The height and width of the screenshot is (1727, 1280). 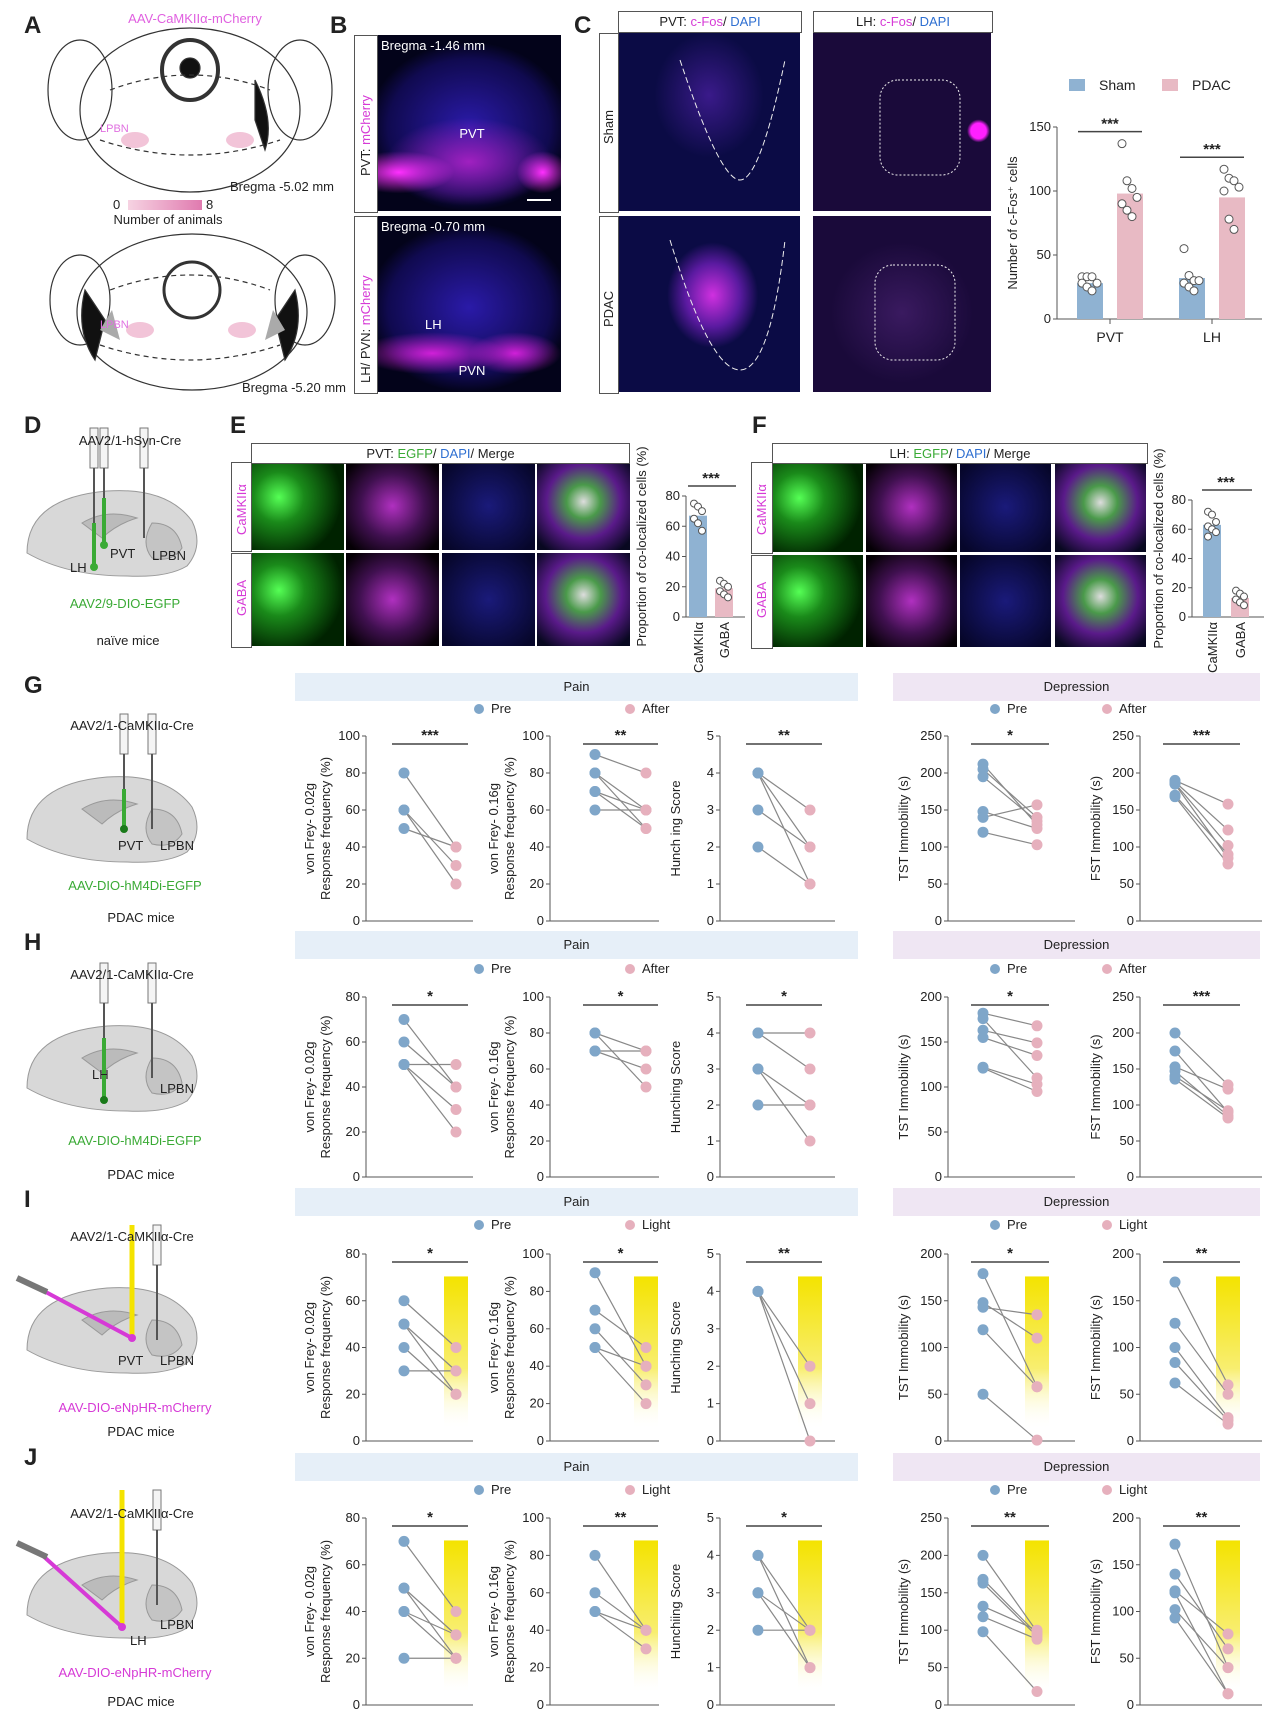 I want to click on legend-post-marker, so click(x=630, y=709).